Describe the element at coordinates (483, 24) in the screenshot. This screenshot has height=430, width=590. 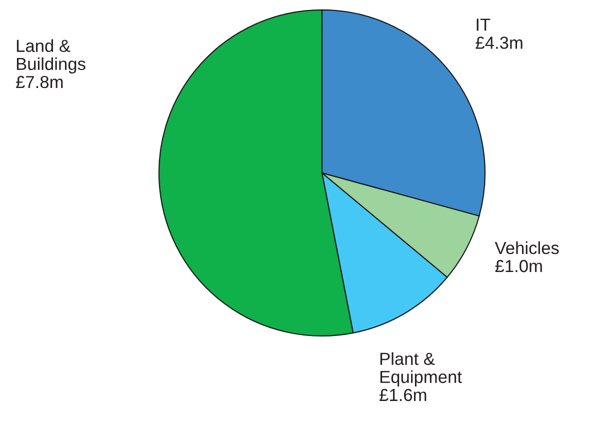
I see `slice-label: IT` at that location.